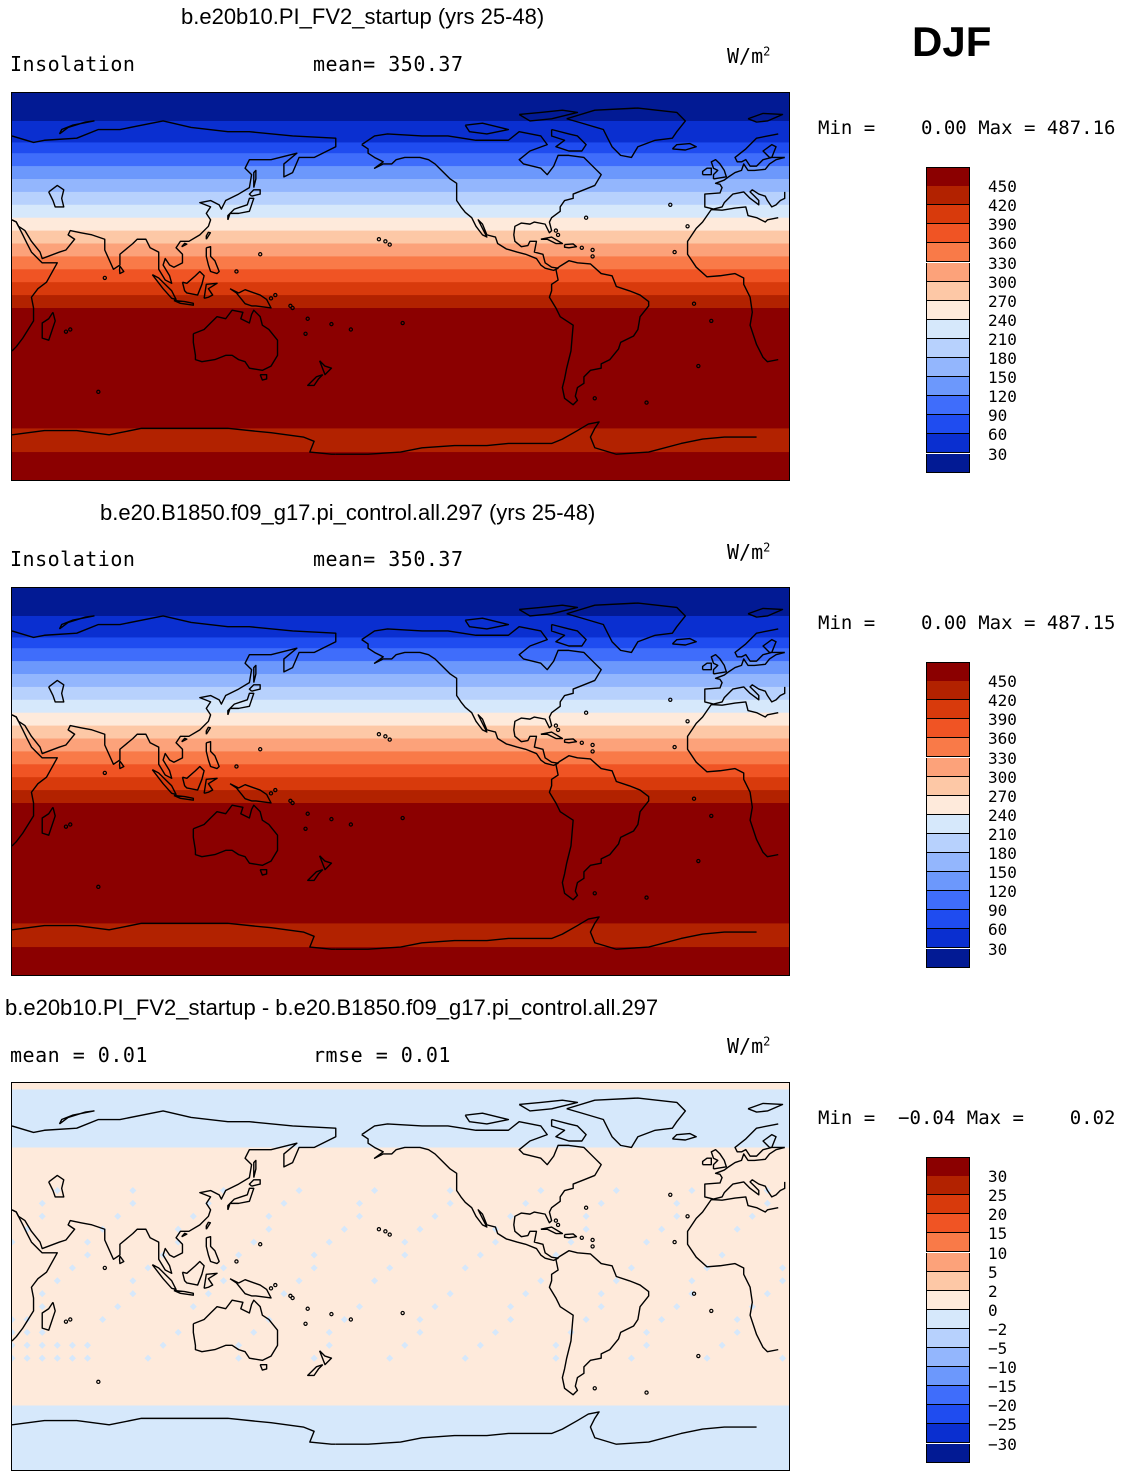  Describe the element at coordinates (967, 128) in the screenshot. I see `min-max-text: Min = 0.00 Max = 487.16` at that location.